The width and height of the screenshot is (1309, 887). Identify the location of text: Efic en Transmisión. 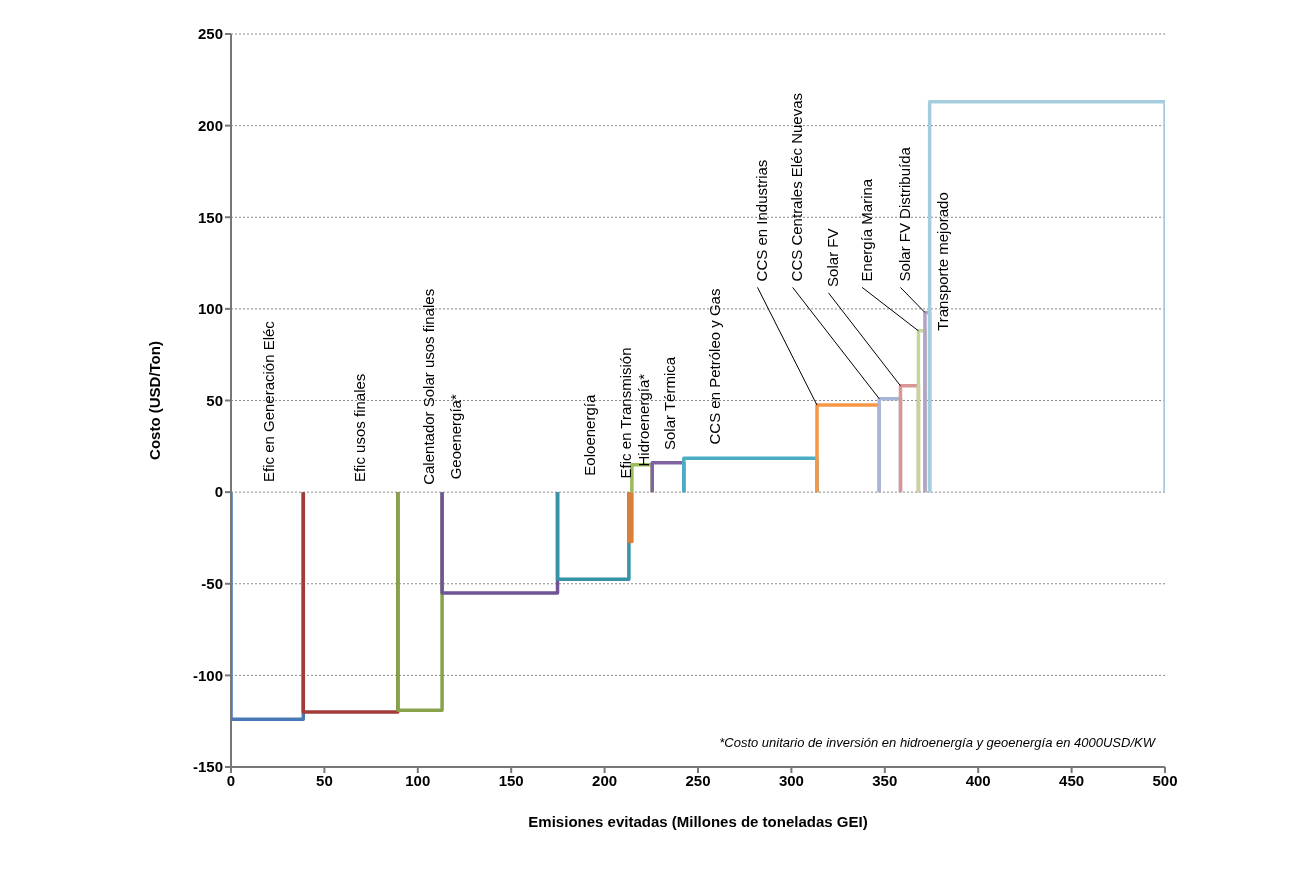
(625, 413).